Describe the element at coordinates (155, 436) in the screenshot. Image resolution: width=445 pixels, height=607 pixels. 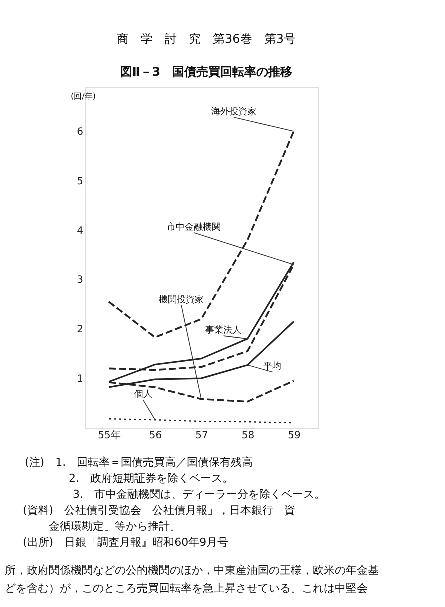
I see `x-tick-label: 56` at that location.